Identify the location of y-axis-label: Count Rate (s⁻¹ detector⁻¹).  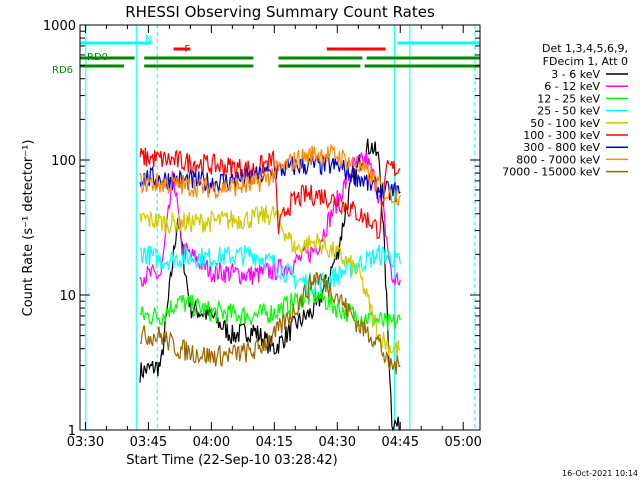
(28, 228).